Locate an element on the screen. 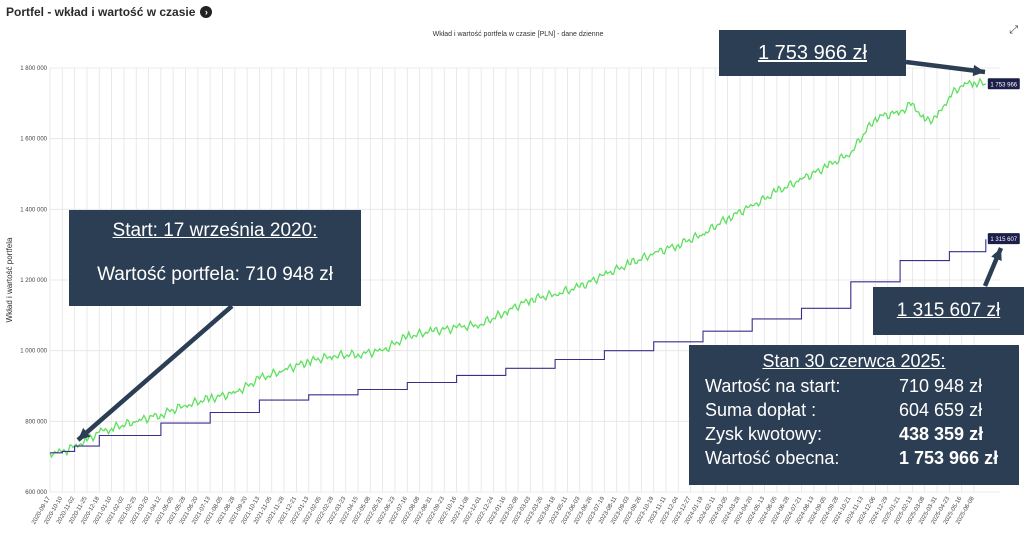 The width and height of the screenshot is (1024, 540). page-title: Portfel - wkład i wartość w czasie › is located at coordinates (109, 12).